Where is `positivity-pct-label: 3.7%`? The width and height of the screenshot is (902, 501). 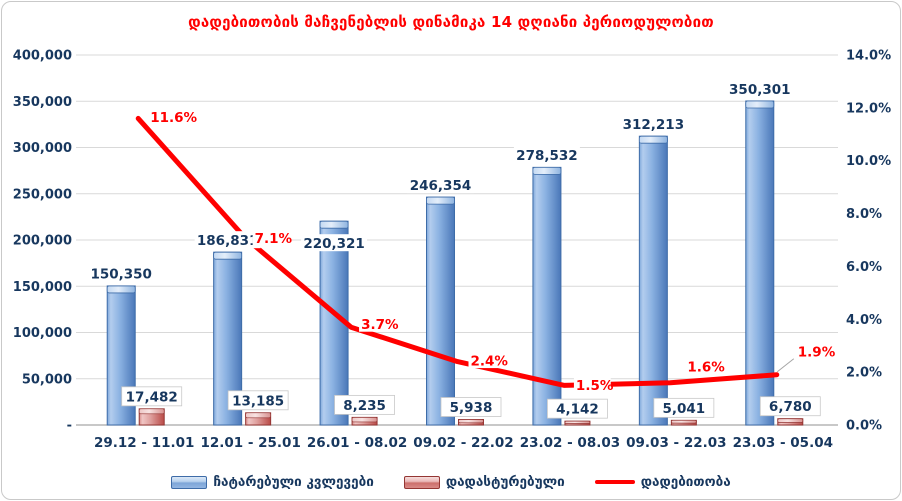
positivity-pct-label: 3.7% is located at coordinates (380, 325).